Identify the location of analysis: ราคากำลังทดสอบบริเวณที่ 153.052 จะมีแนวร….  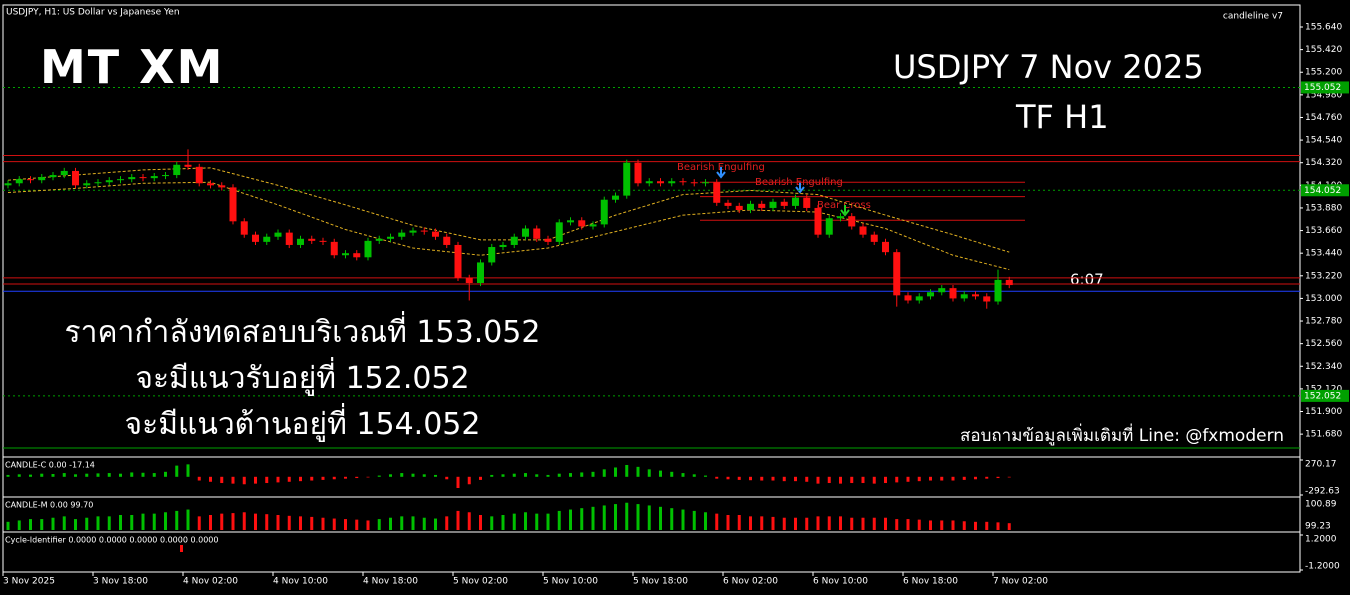
(302, 379).